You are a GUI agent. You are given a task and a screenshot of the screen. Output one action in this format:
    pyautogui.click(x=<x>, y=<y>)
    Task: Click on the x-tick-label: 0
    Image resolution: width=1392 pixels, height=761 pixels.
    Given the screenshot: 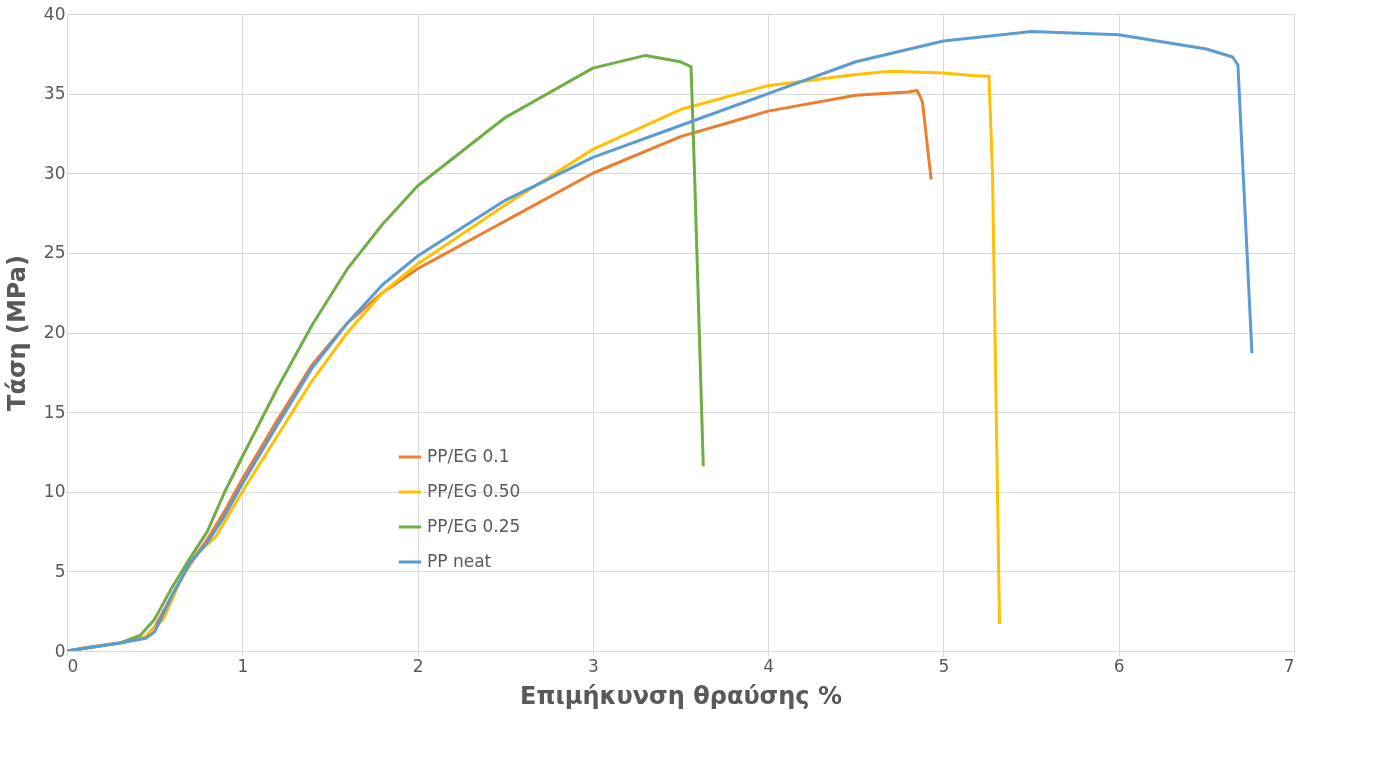 What is the action you would take?
    pyautogui.click(x=73, y=665)
    